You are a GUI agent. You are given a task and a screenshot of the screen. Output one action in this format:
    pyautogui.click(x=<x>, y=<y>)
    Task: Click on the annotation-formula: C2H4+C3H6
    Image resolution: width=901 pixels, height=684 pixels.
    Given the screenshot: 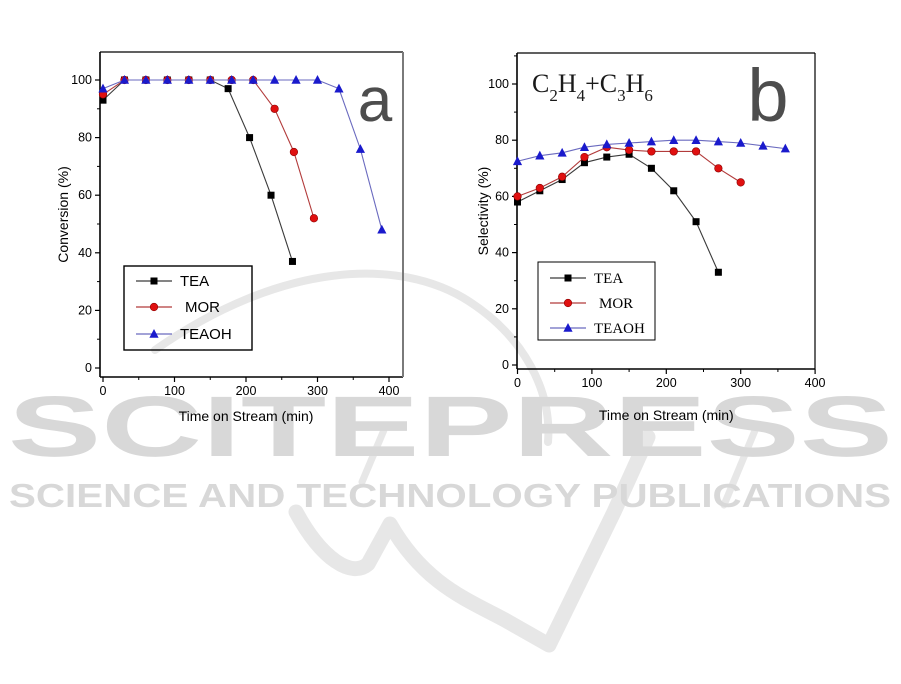 What is the action you would take?
    pyautogui.click(x=592, y=87)
    